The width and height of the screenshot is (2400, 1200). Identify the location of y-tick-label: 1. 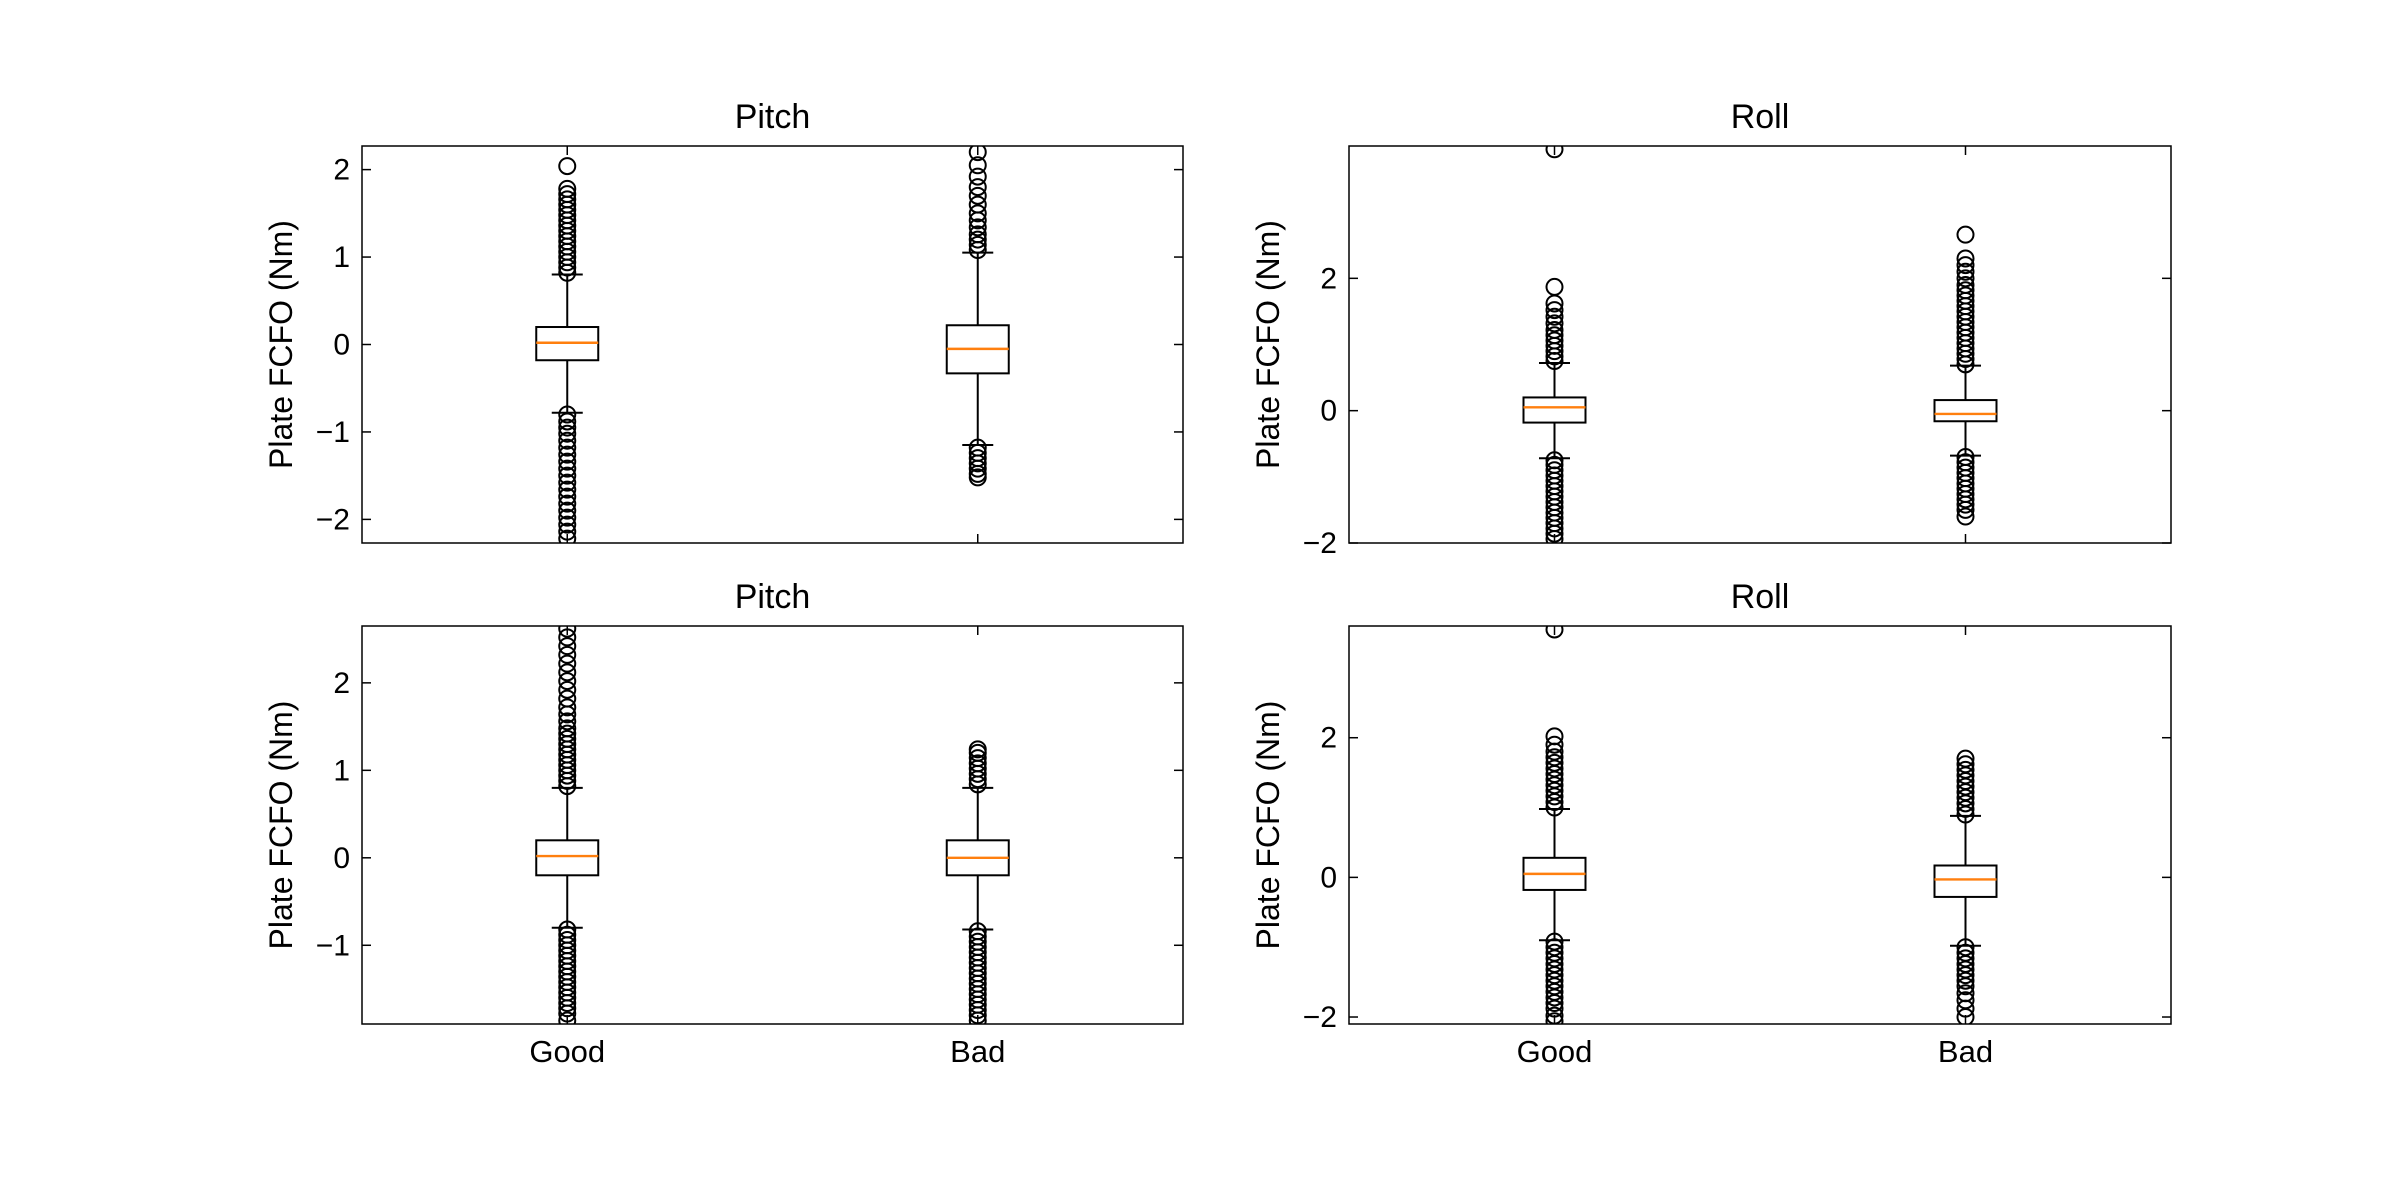
(341, 770).